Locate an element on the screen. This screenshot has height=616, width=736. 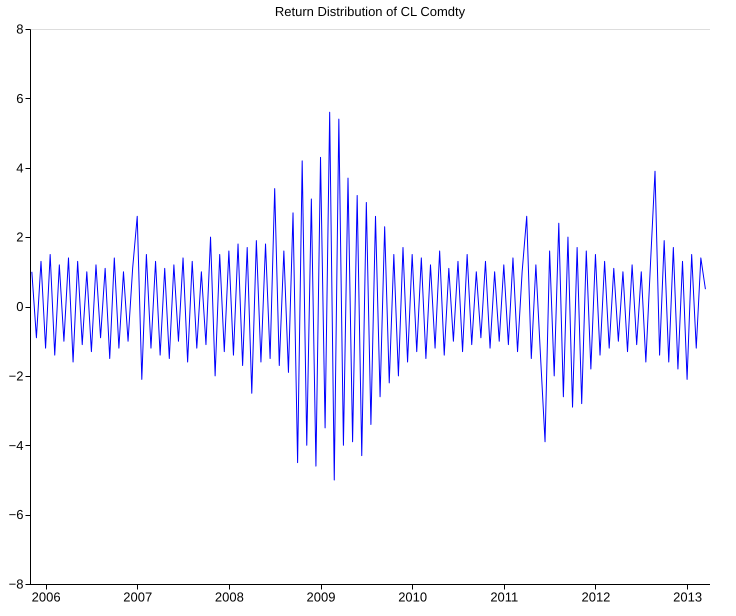
y-tick-label: 4 is located at coordinates (20, 168).